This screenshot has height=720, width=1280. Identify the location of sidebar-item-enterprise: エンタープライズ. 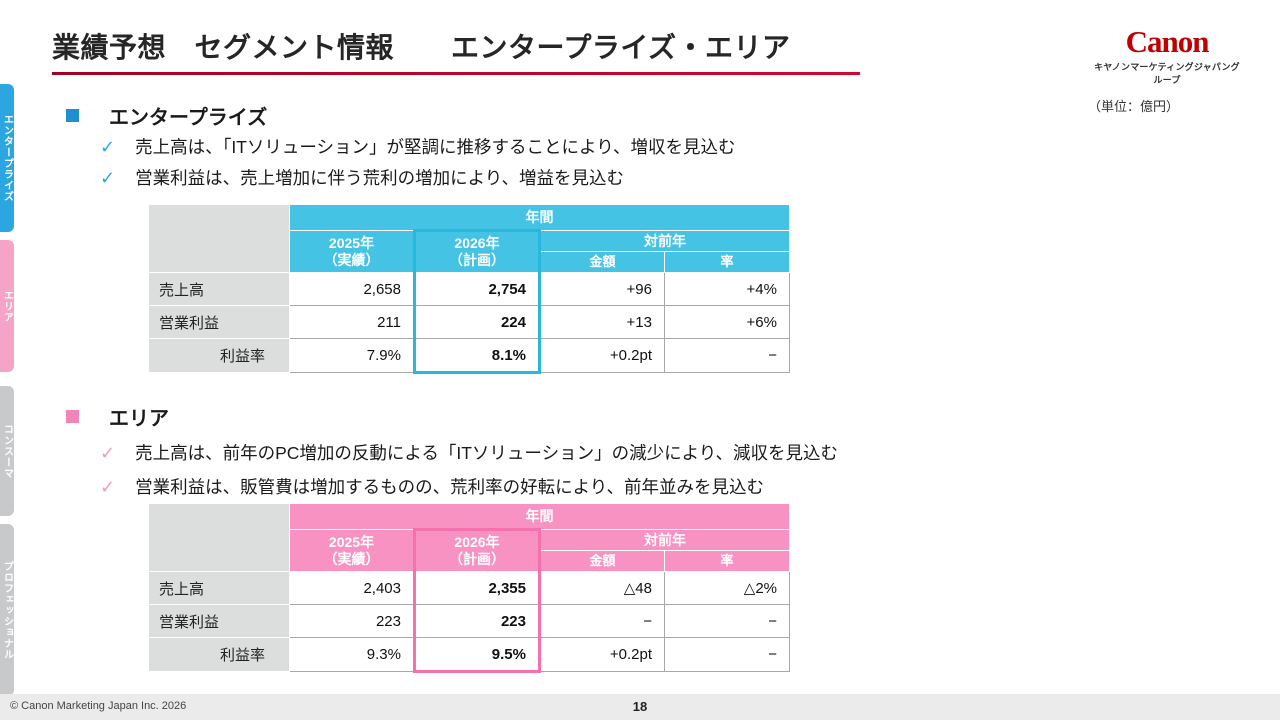
(7, 158).